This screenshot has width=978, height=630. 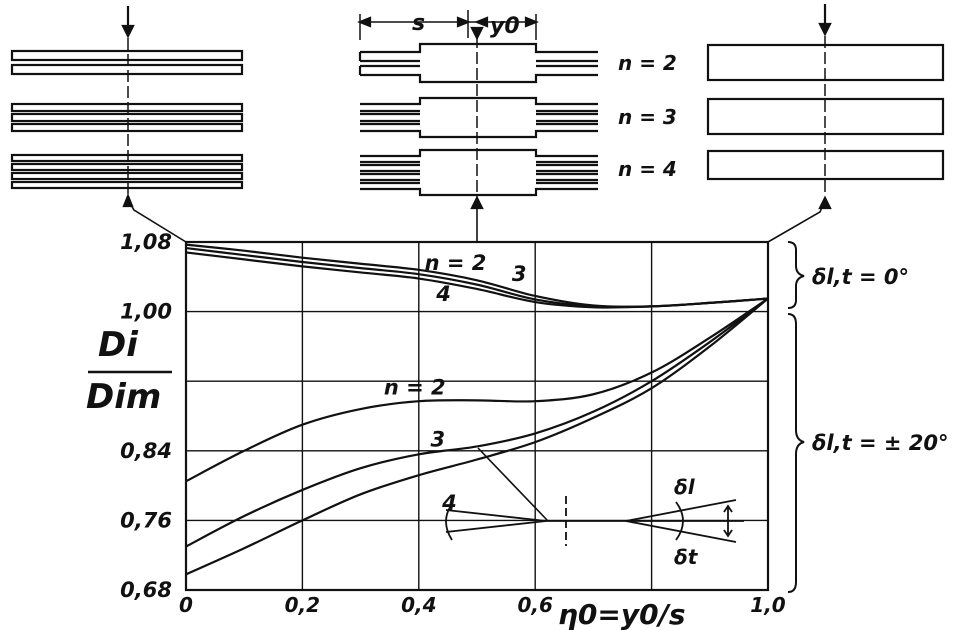 What do you see at coordinates (686, 557) in the screenshot?
I see `inset-label-delta-t: δt` at bounding box center [686, 557].